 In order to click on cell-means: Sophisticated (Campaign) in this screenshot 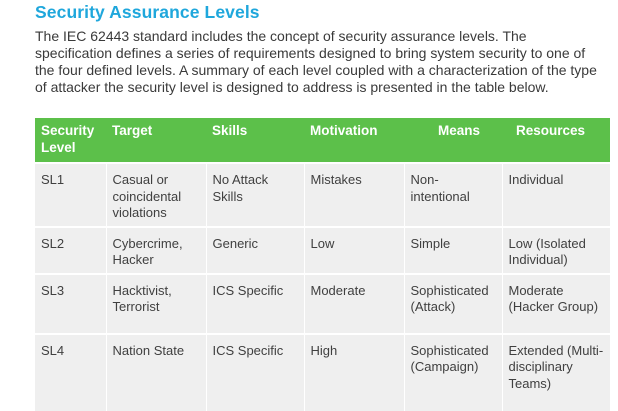, I will do `click(452, 371)`.